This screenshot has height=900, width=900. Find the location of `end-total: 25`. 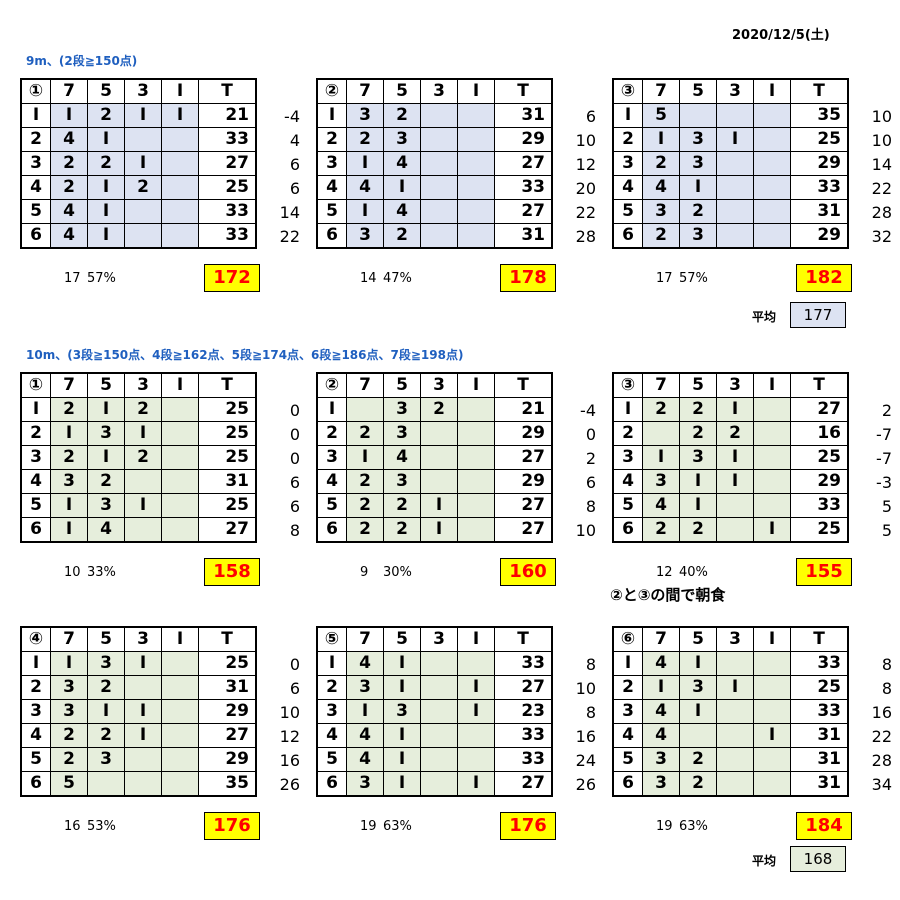

end-total: 25 is located at coordinates (819, 139).